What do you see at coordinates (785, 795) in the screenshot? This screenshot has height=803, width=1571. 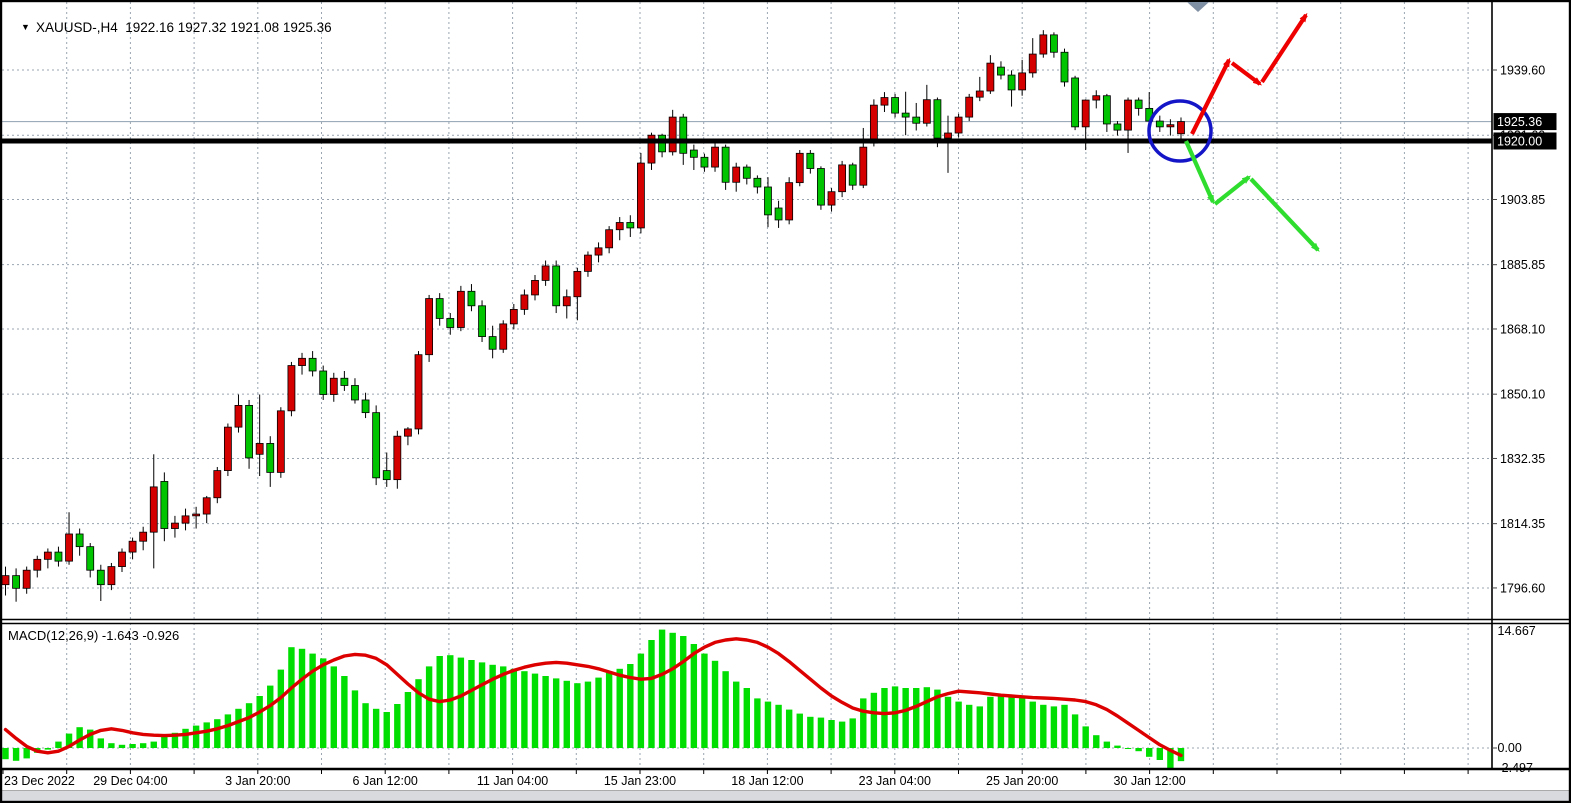 I see `bottom-strip` at bounding box center [785, 795].